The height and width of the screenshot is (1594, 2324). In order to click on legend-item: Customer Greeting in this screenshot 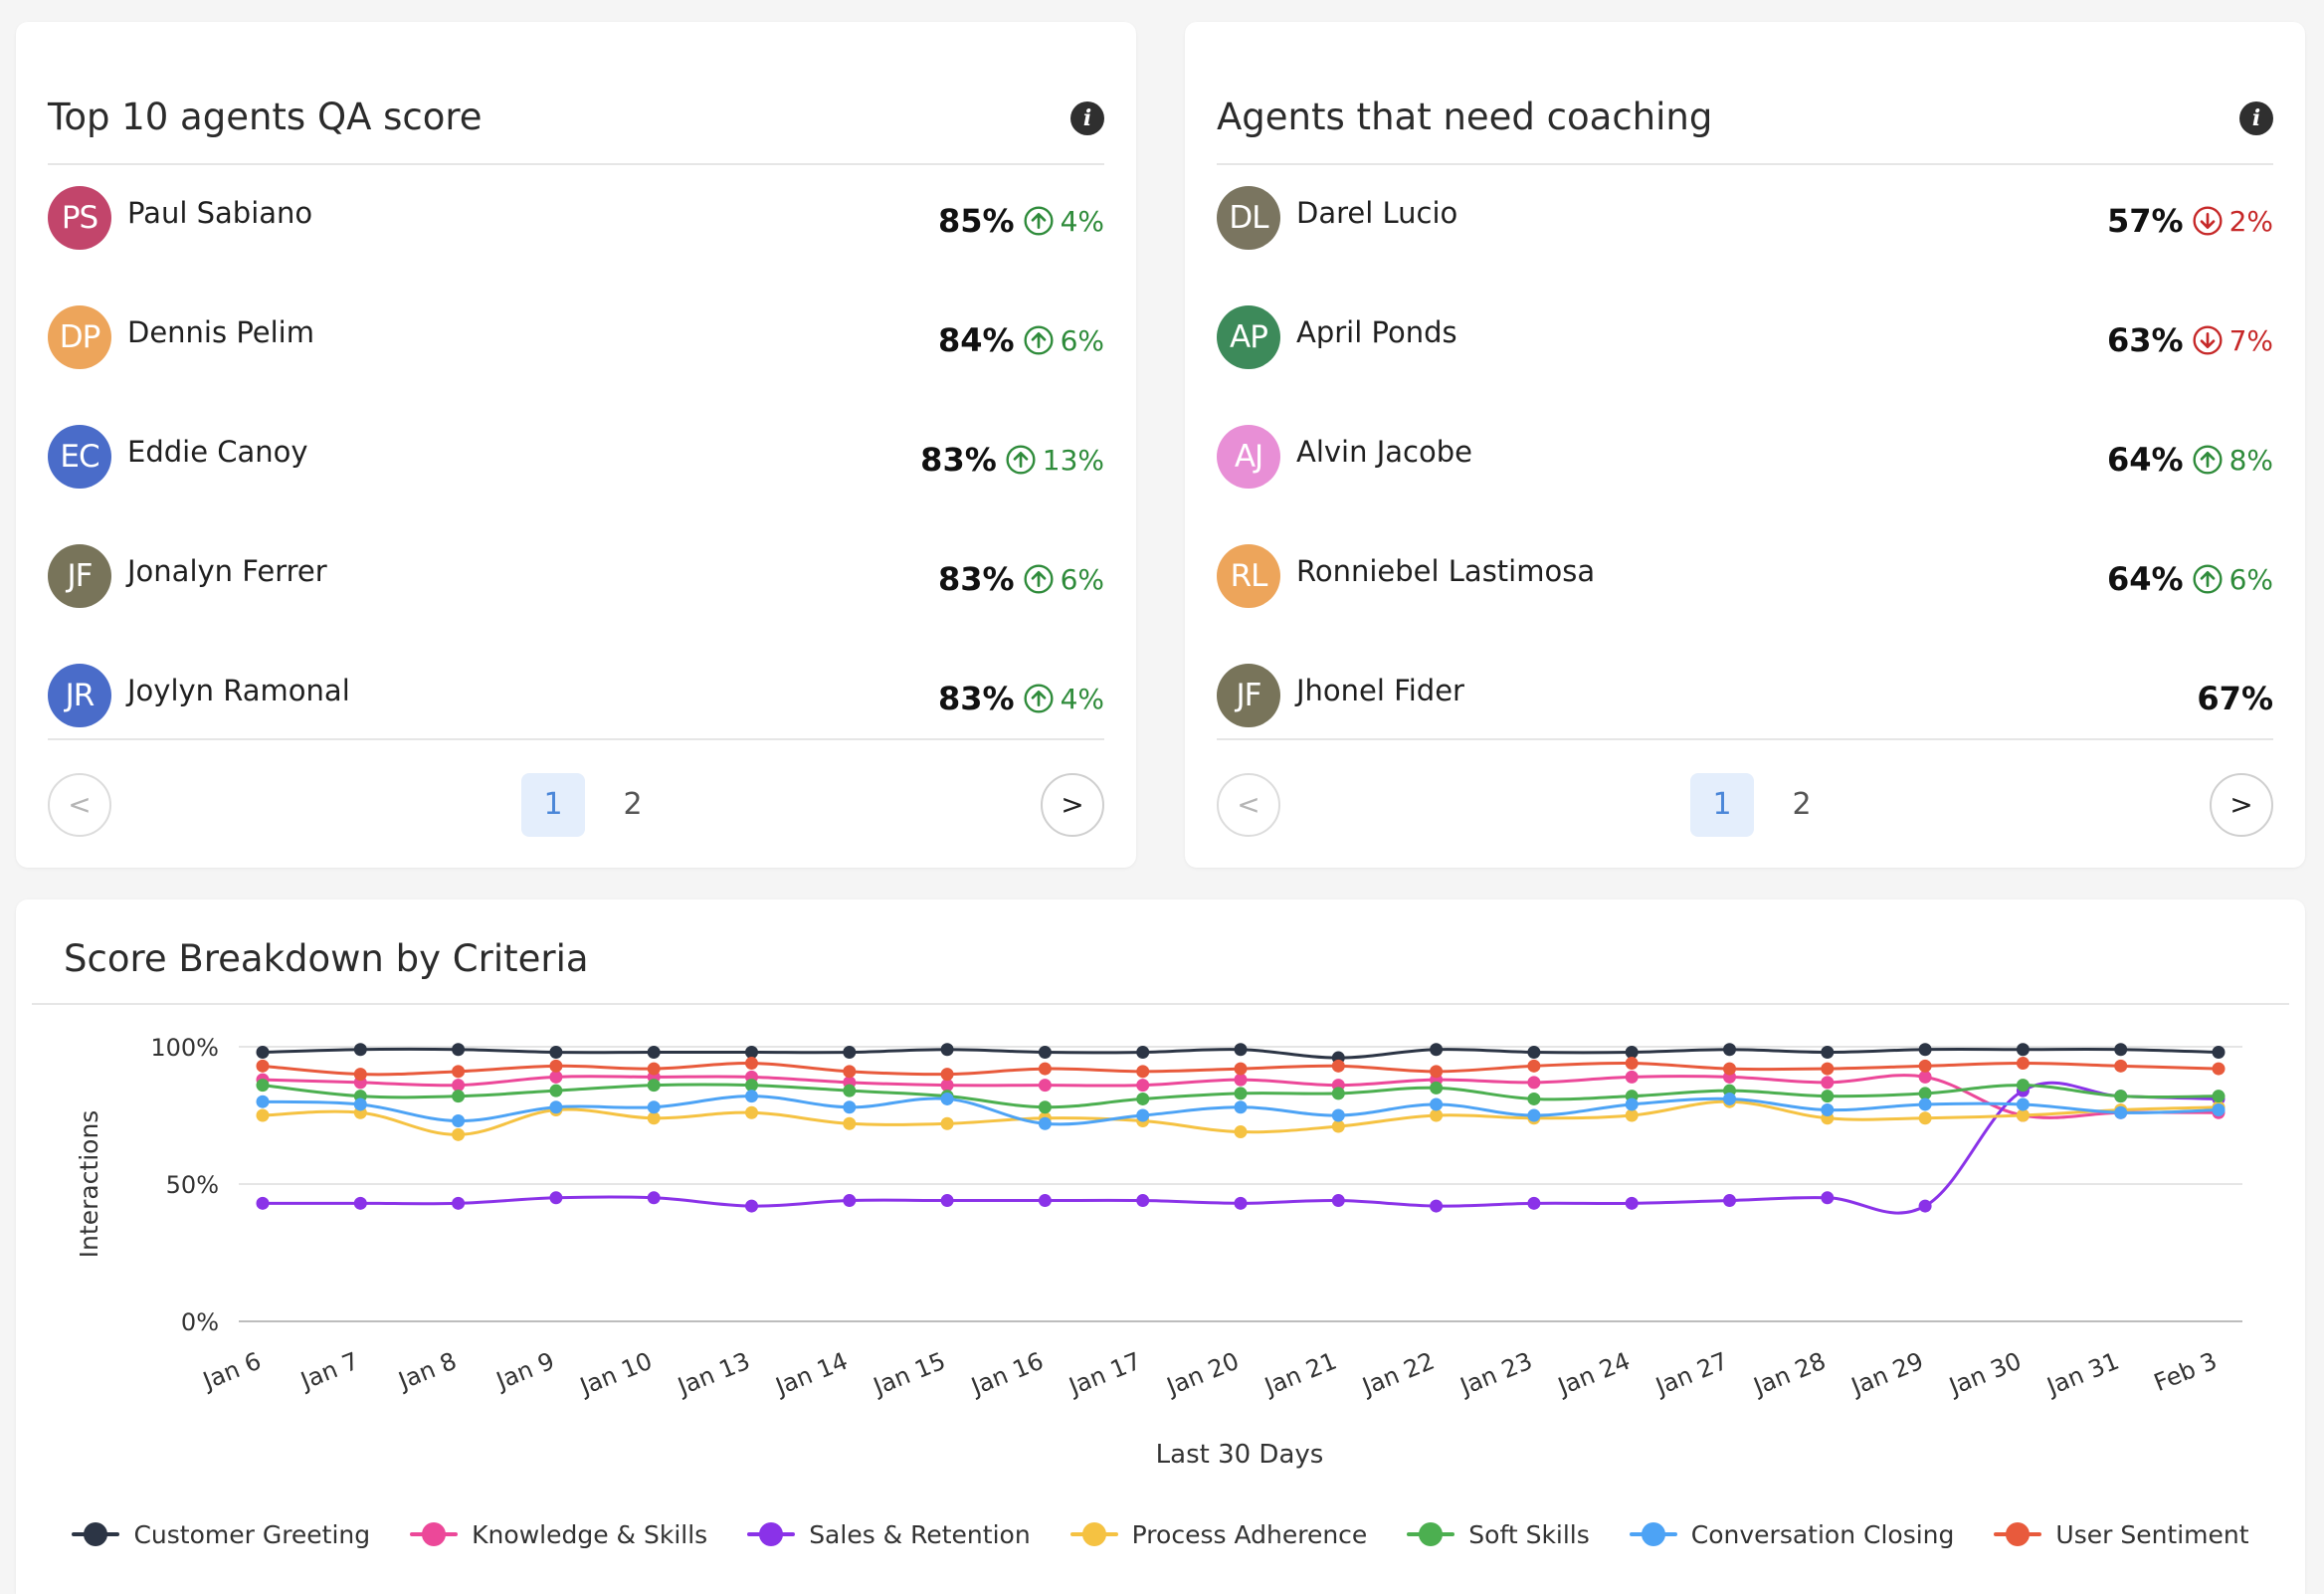, I will do `click(221, 1534)`.